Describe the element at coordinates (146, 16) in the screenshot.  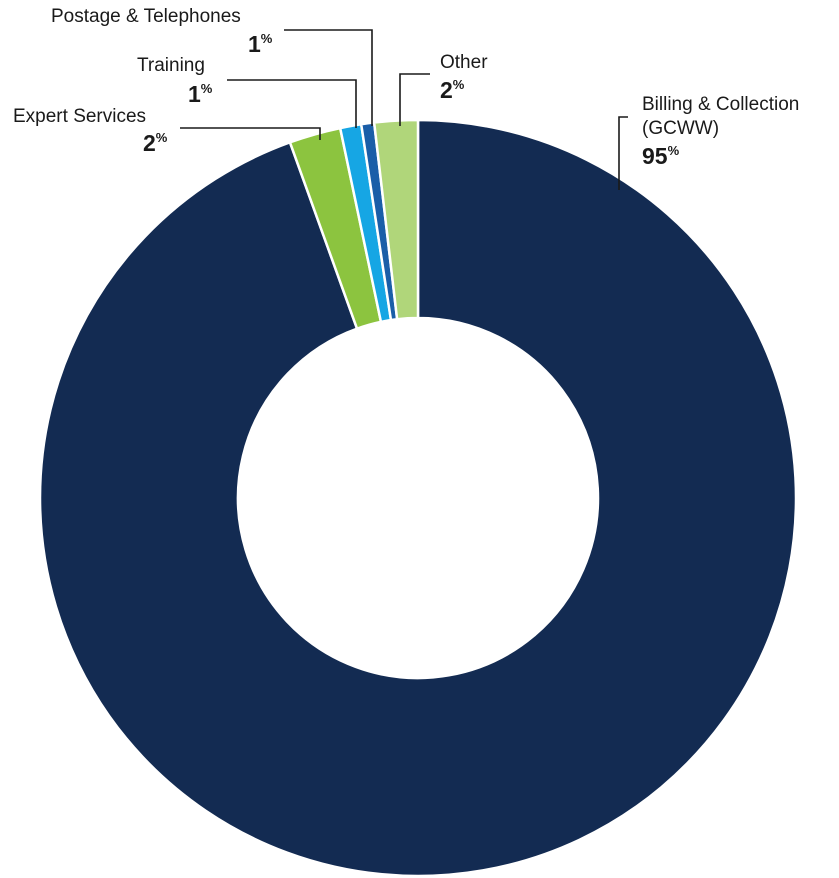
I see `slice-label-postage: Postage & Telephones` at that location.